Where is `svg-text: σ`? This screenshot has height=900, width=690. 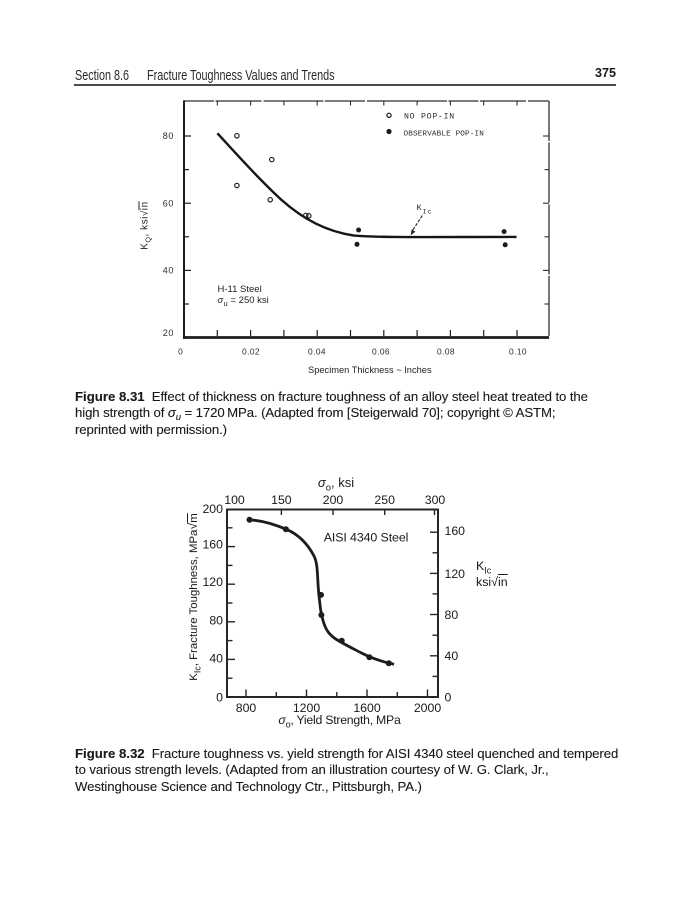 svg-text: σ is located at coordinates (221, 300).